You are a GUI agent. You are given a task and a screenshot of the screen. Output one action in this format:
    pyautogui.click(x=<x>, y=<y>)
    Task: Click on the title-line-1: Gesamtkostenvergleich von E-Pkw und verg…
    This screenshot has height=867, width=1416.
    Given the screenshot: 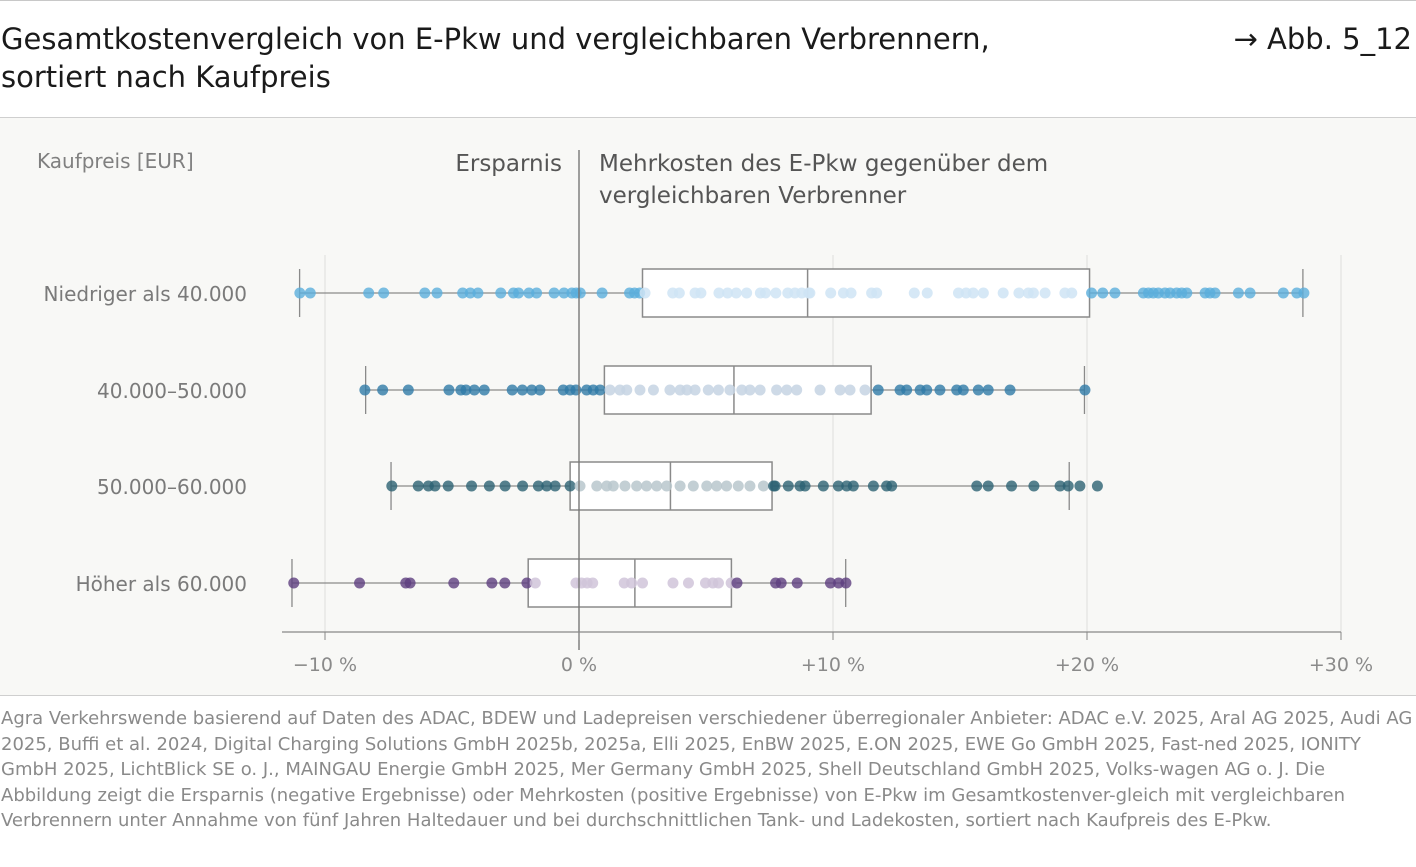 What is the action you would take?
    pyautogui.click(x=495, y=39)
    